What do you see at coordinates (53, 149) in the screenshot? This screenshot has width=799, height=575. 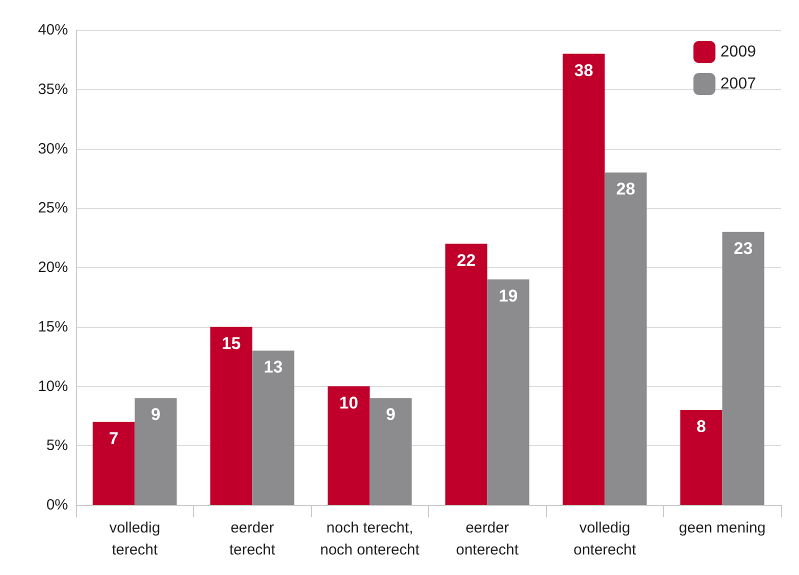 I see `y-tick-label: 30%` at bounding box center [53, 149].